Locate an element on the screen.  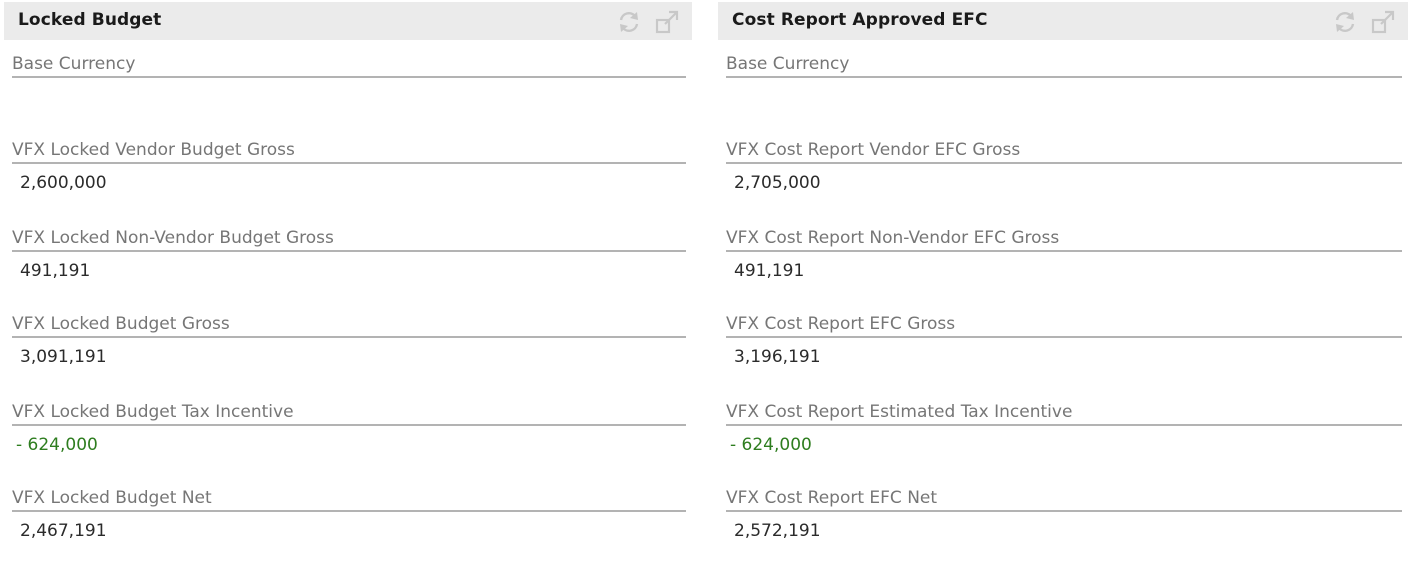
field-label: VFX Cost Report Vendor EFC Gross is located at coordinates (1064, 152).